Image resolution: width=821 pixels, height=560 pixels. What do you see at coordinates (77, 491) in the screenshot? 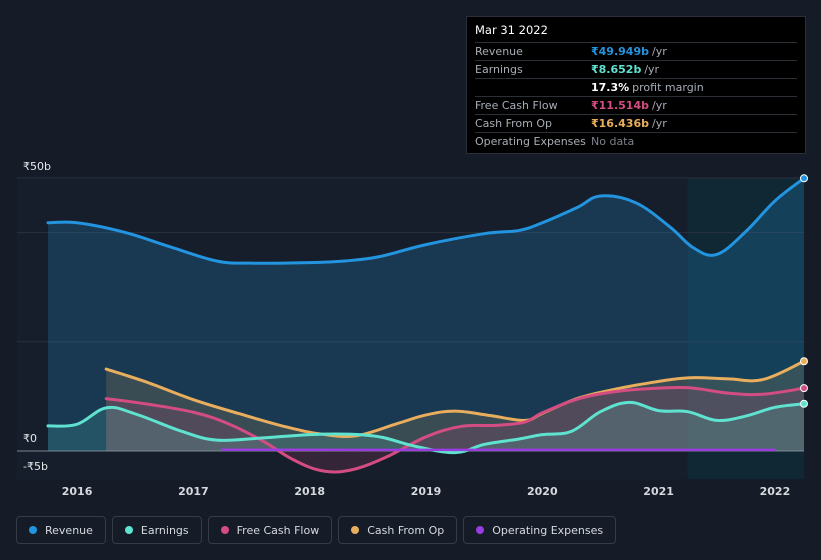
I see `x-tick-label: 2016` at bounding box center [77, 491].